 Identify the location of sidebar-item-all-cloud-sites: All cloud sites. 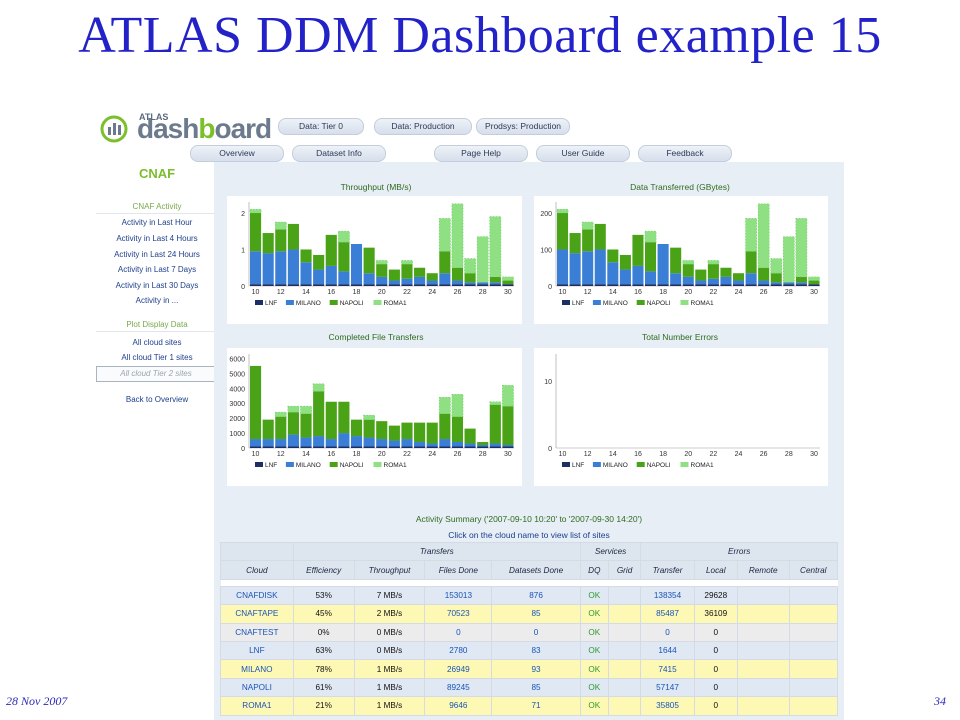
(157, 342).